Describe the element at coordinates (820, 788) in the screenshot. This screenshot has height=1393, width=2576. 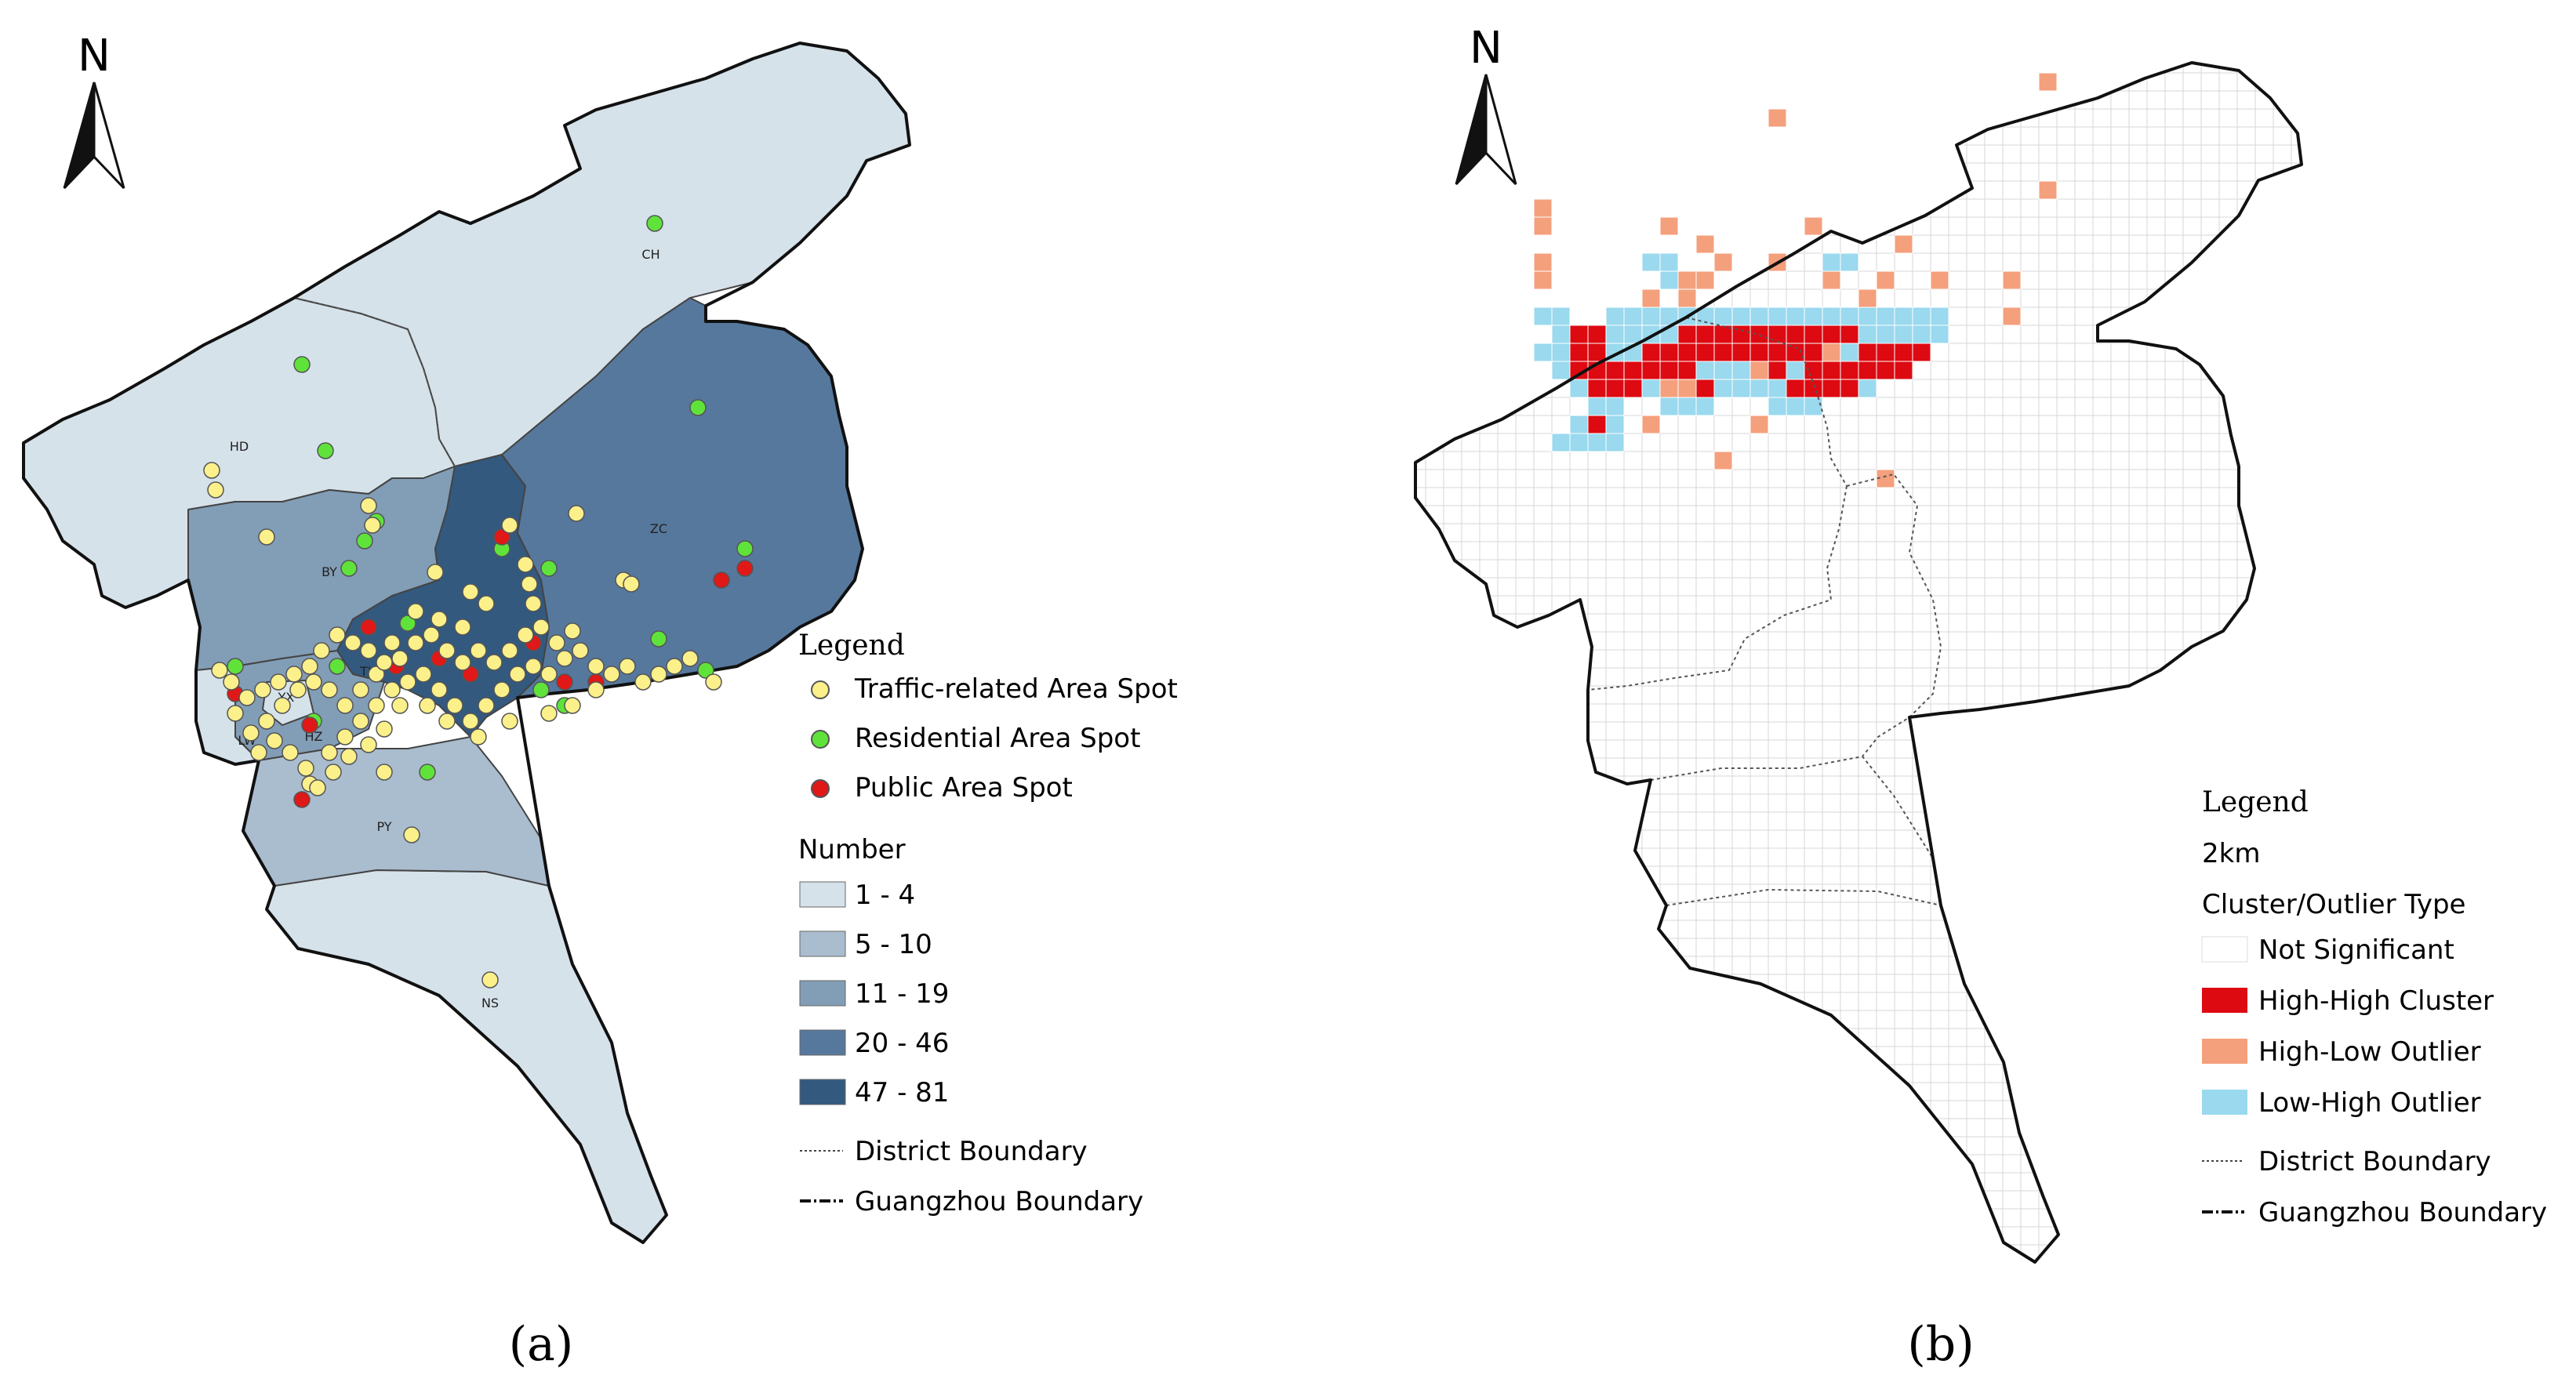
I see `legend-spot-marker` at that location.